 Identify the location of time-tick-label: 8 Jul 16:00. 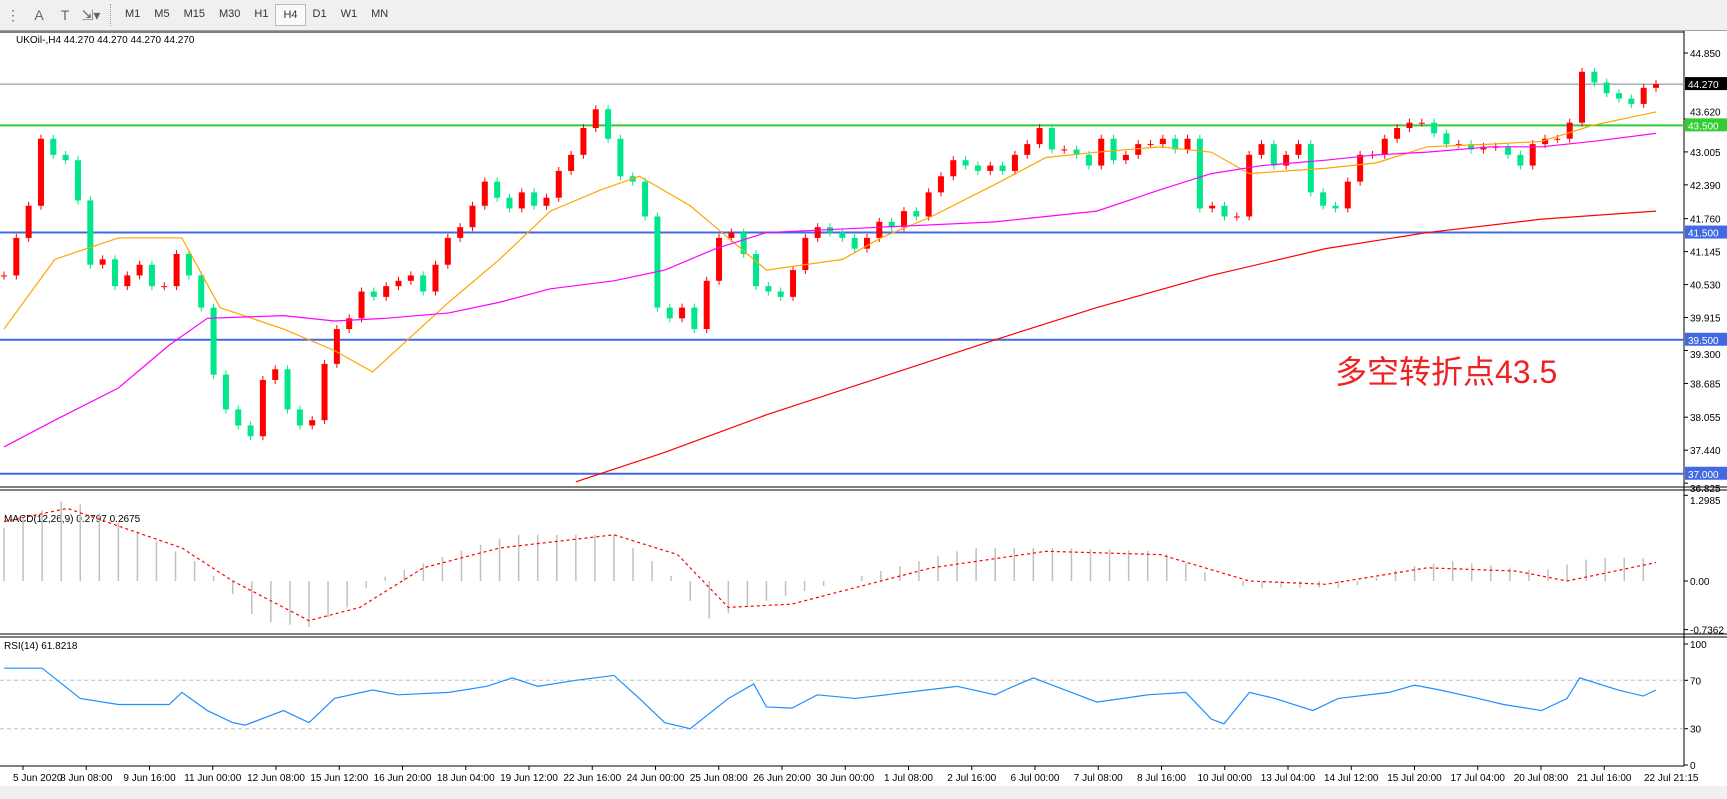
(1161, 778).